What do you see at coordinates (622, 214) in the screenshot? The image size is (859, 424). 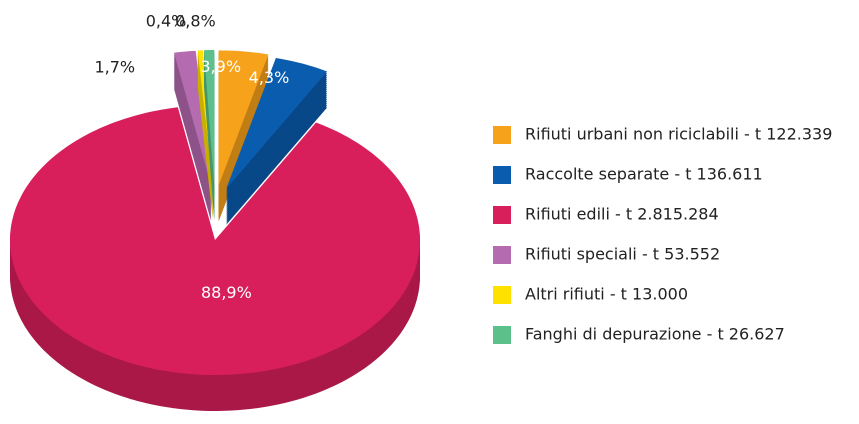 I see `legend-label: Rifiuti edili - t 2.815.284` at bounding box center [622, 214].